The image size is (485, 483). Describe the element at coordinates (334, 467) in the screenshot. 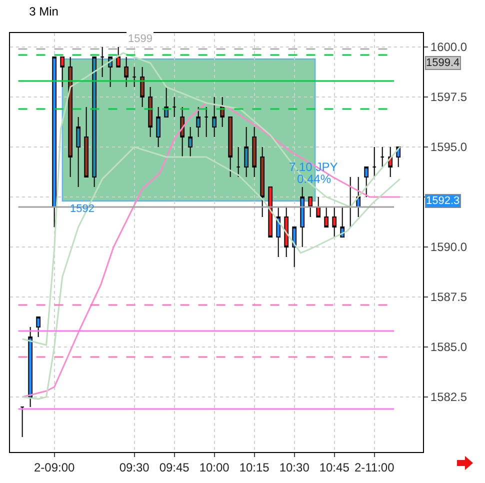

I see `x-tick-label: 10:45` at that location.